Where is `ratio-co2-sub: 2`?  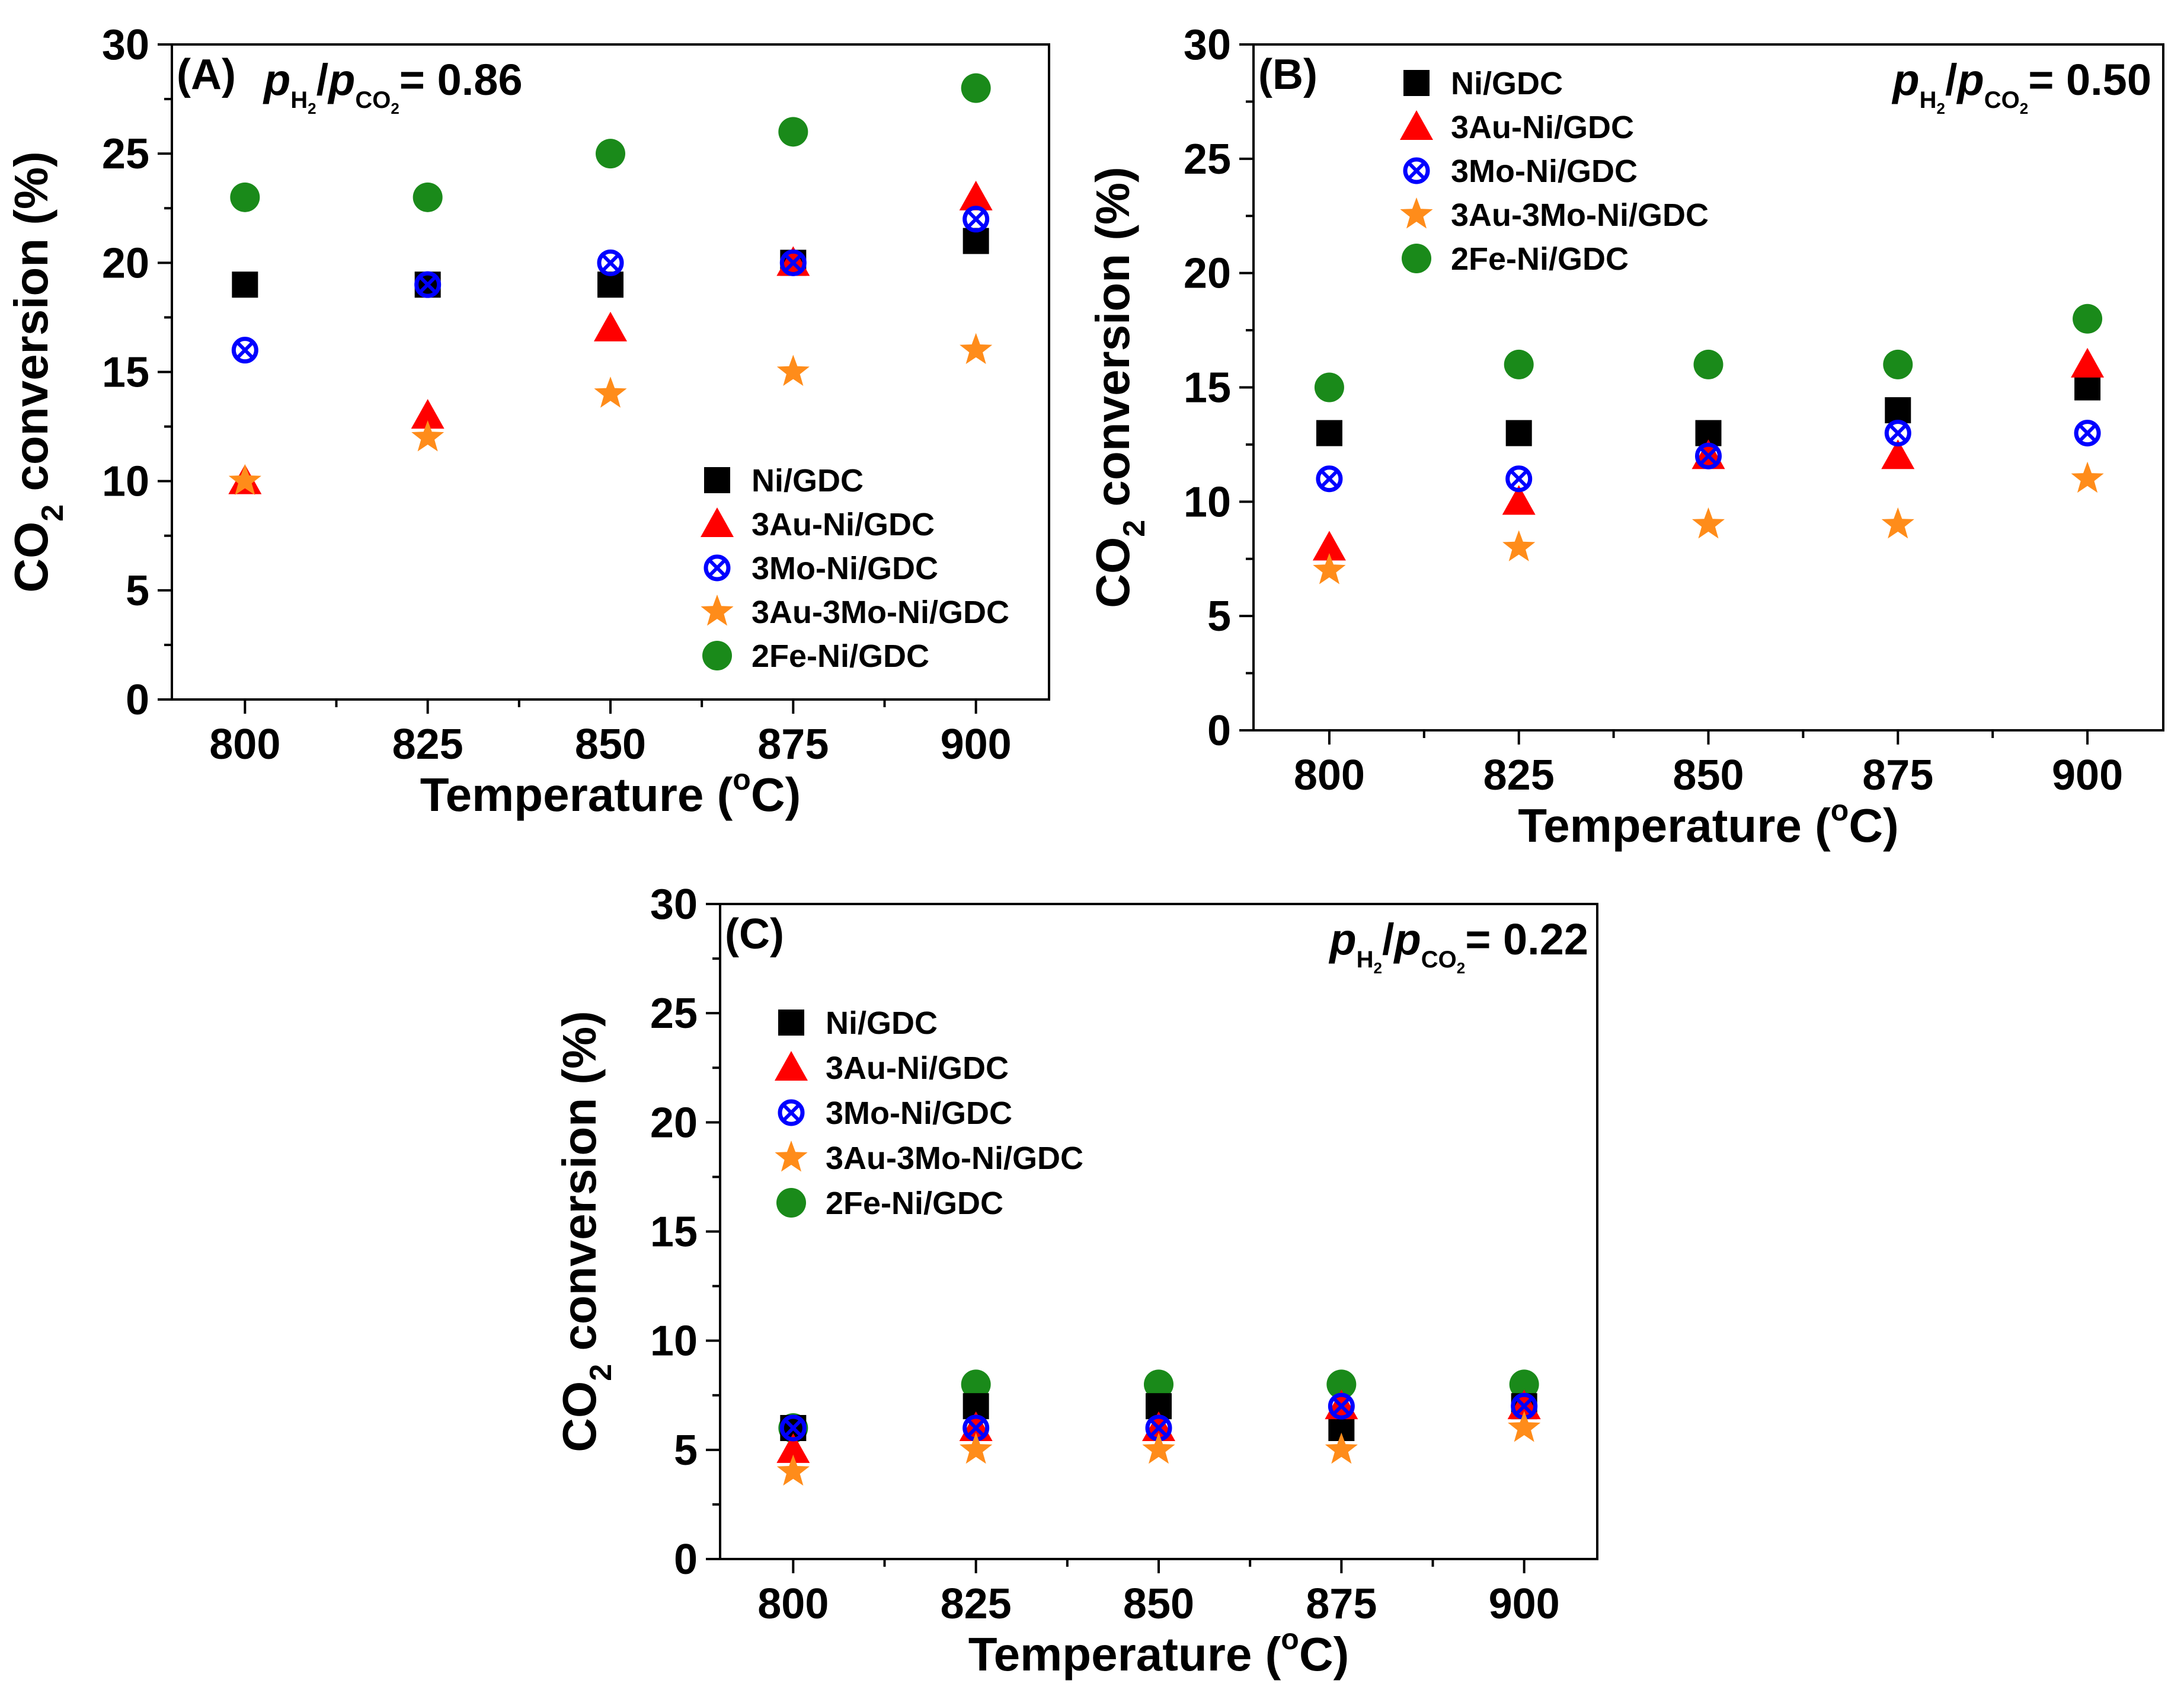
ratio-co2-sub: 2 is located at coordinates (1461, 968).